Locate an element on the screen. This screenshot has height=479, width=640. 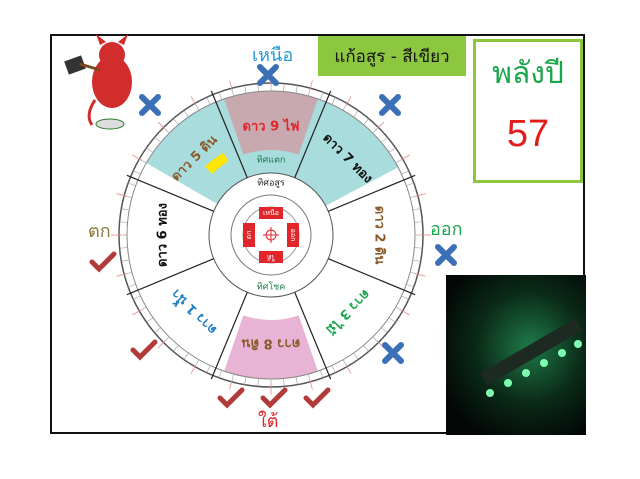
remedy-title-text: แก้อสูร - สีเขียว is located at coordinates (392, 56).